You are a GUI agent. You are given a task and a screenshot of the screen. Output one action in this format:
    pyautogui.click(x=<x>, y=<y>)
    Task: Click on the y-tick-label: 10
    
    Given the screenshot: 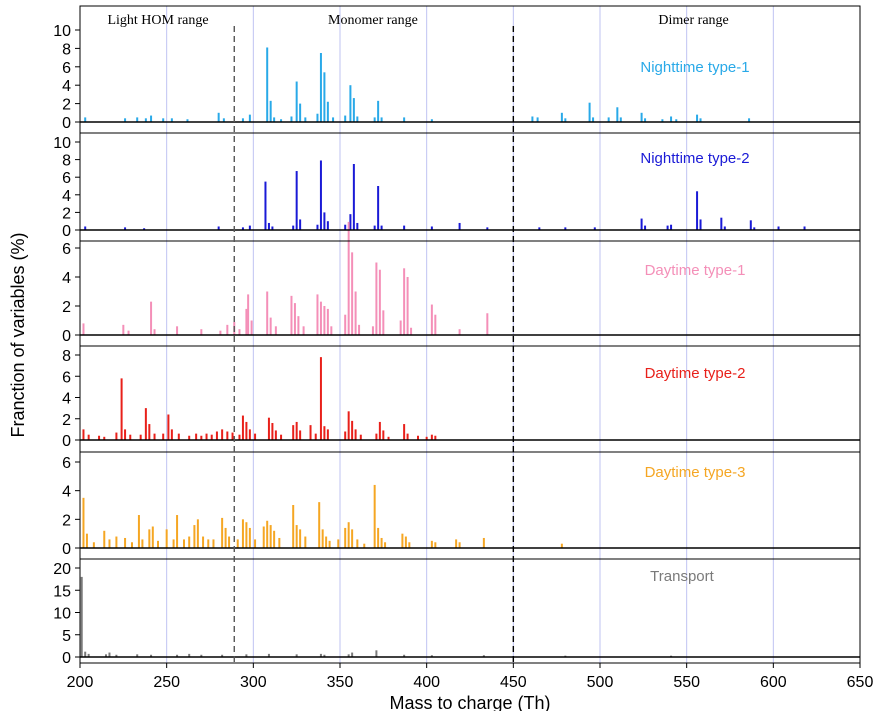 What is the action you would take?
    pyautogui.click(x=62, y=143)
    